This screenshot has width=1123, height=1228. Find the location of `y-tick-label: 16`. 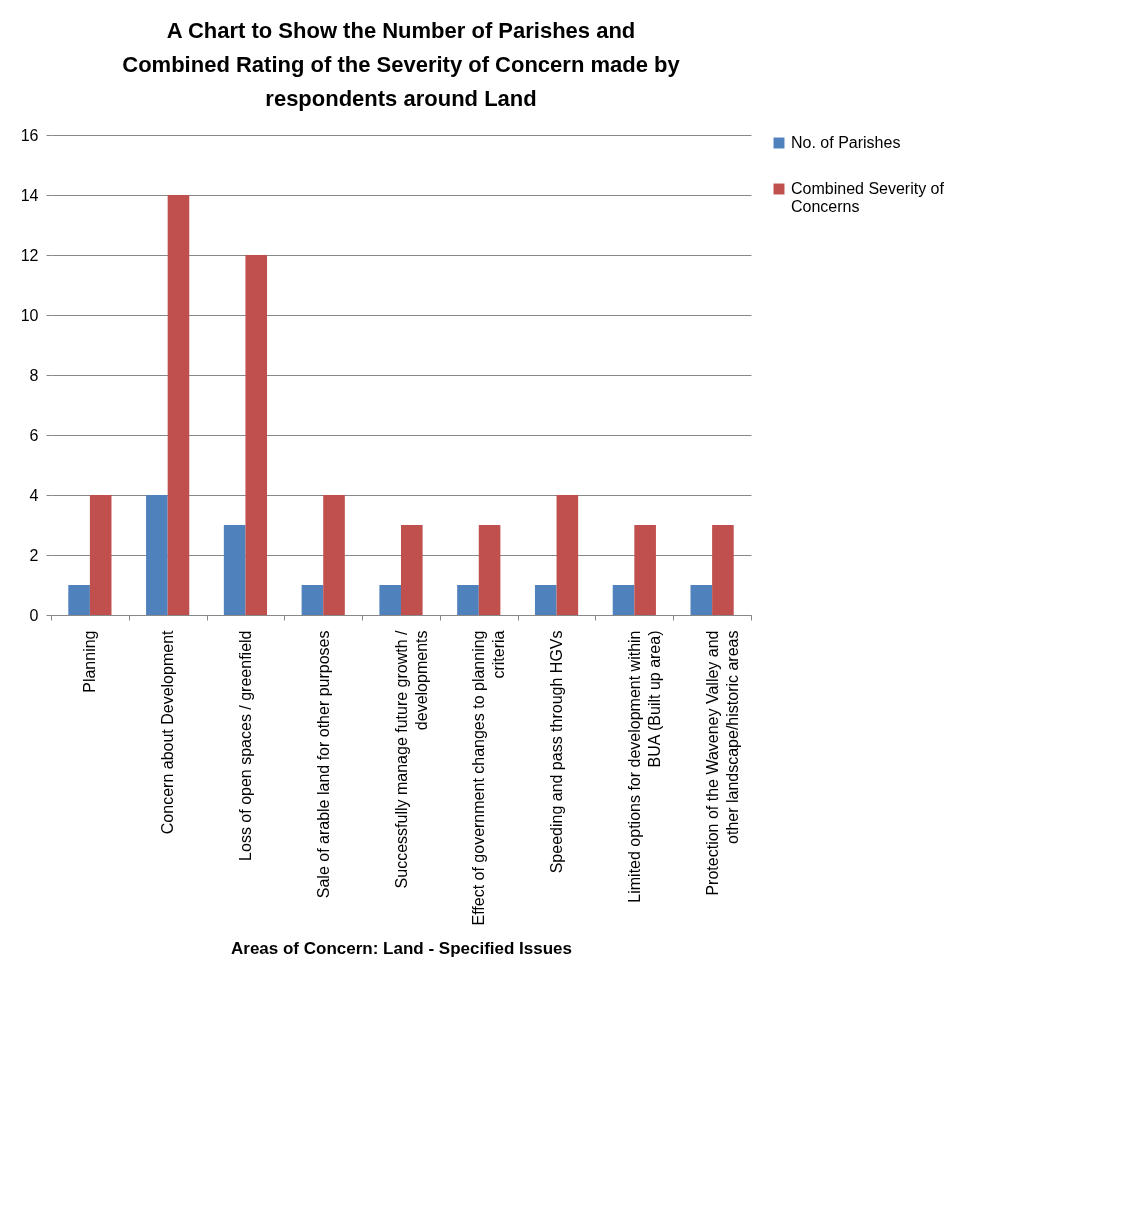

y-tick-label: 16 is located at coordinates (29, 135).